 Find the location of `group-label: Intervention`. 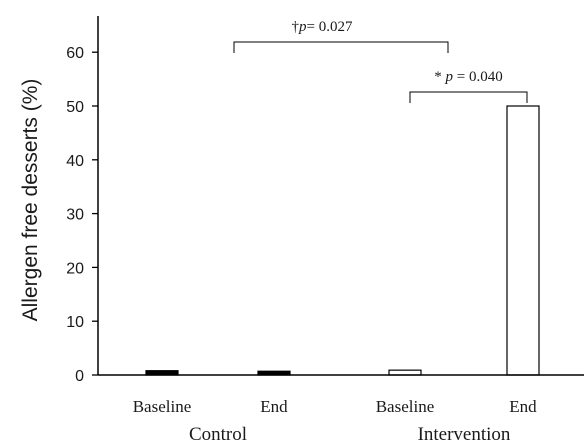

group-label: Intervention is located at coordinates (464, 434).